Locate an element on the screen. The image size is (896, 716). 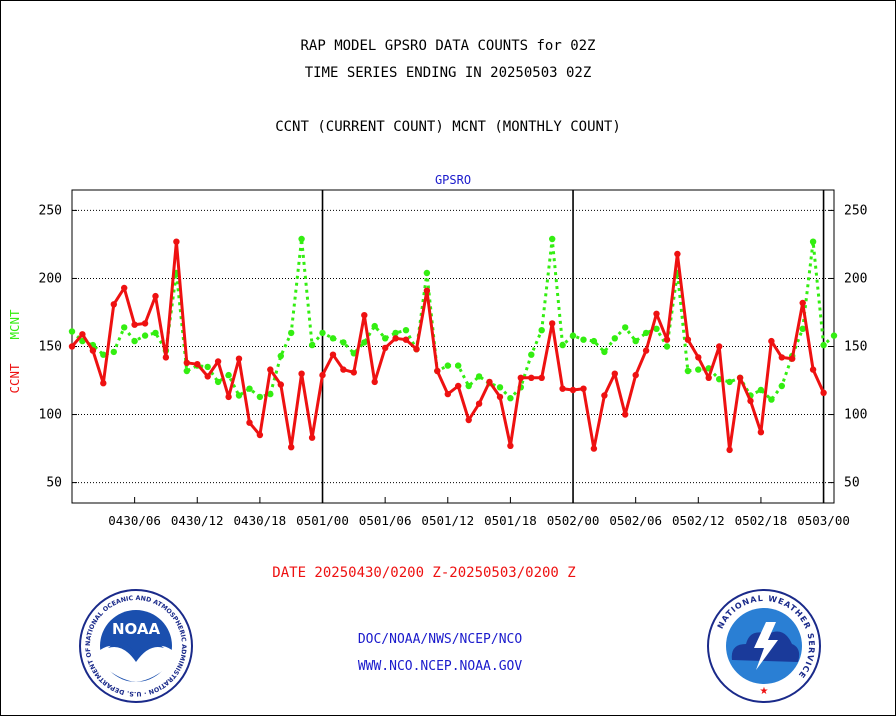
chart-title-line2: TIME SERIES ENDING IN 20250503 02Z is located at coordinates (448, 73).